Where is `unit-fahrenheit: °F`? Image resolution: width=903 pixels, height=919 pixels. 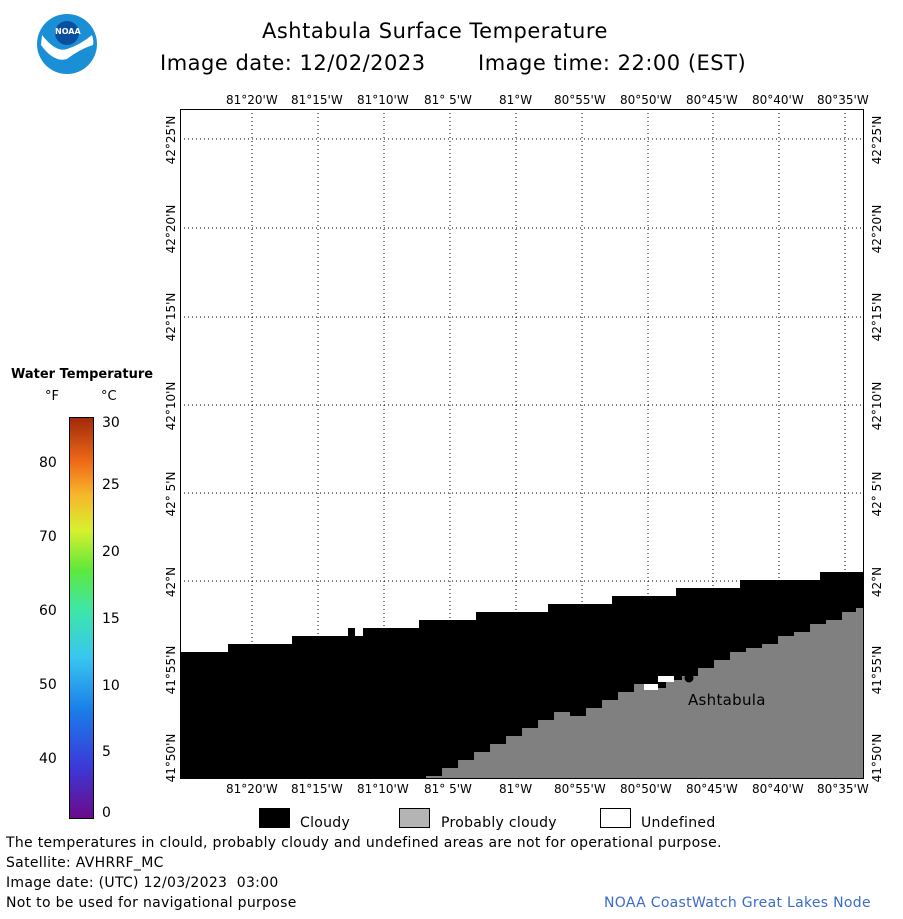
unit-fahrenheit: °F is located at coordinates (52, 396).